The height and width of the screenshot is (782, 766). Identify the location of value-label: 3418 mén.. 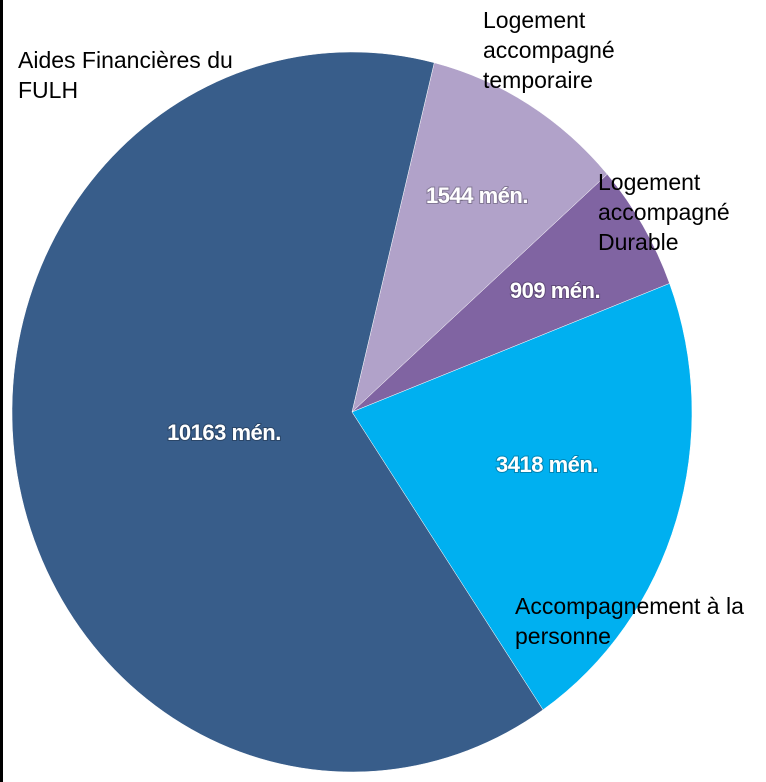
(547, 464).